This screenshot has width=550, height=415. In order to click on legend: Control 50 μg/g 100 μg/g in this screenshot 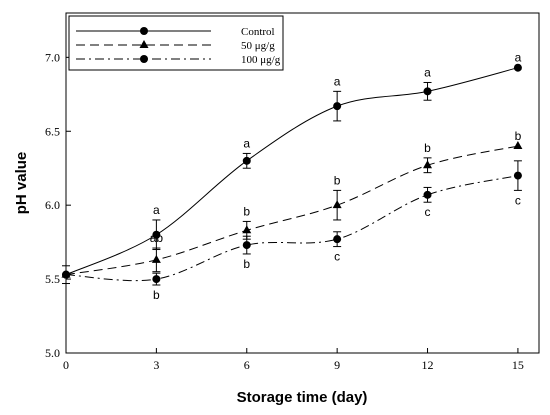, I will do `click(176, 43)`.